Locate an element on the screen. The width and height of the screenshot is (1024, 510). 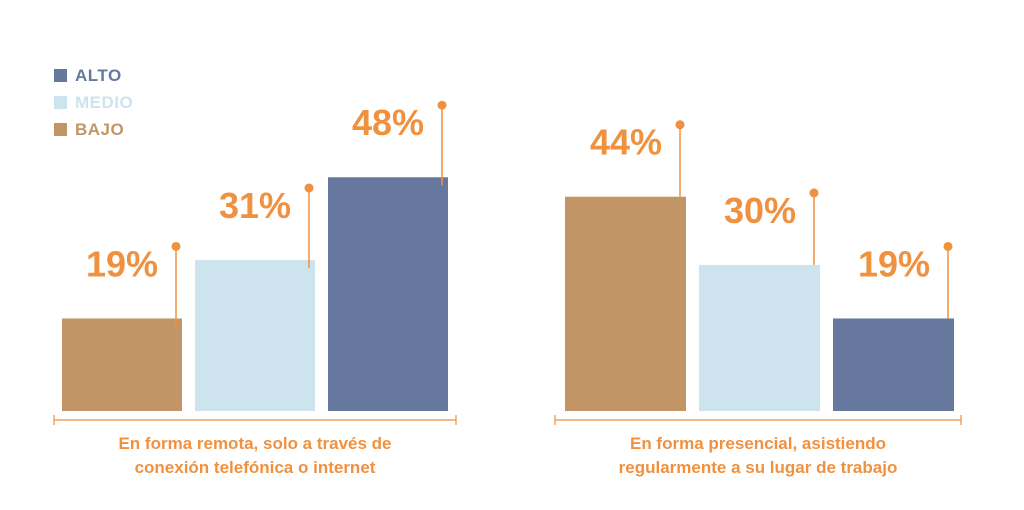
legend-swatch-bajo is located at coordinates (60, 129).